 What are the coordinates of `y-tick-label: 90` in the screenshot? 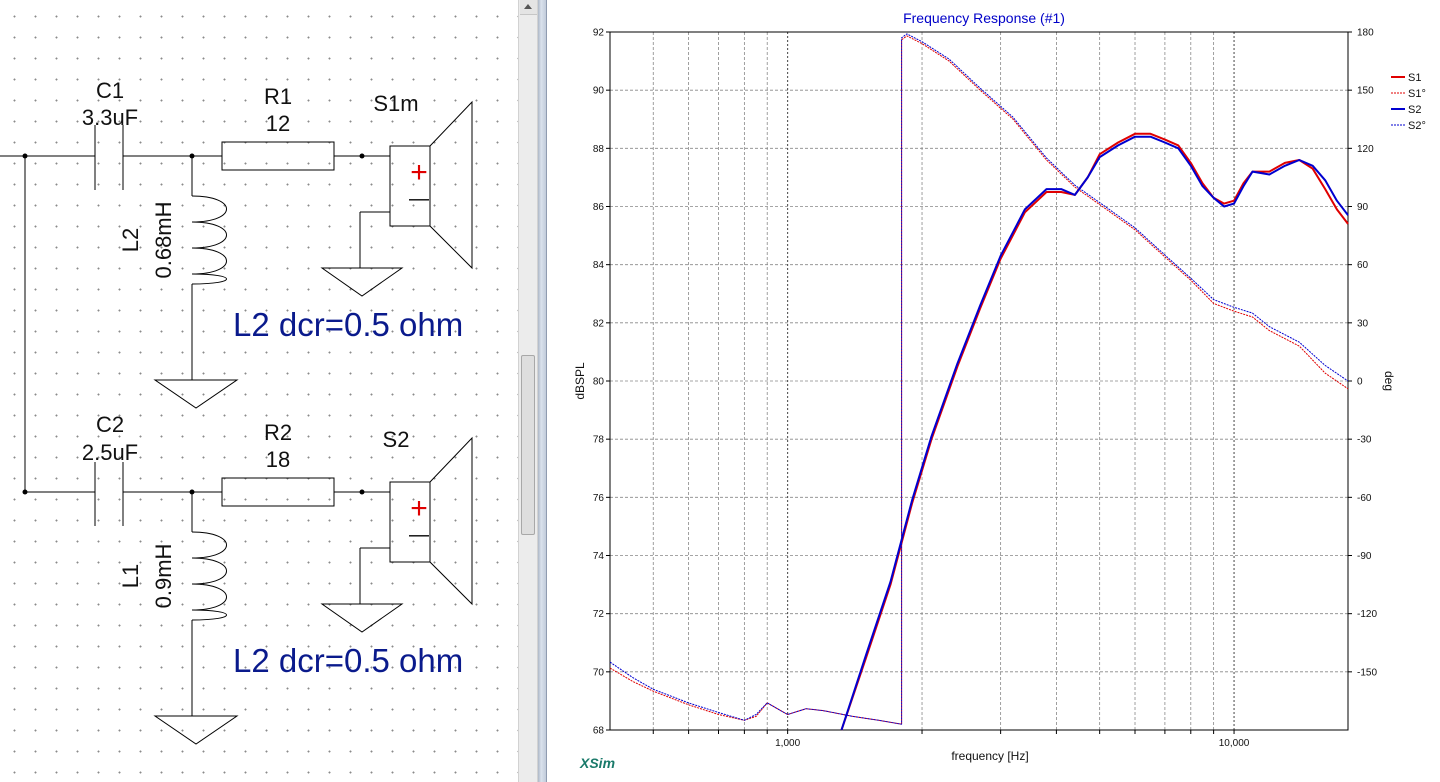 It's located at (599, 91).